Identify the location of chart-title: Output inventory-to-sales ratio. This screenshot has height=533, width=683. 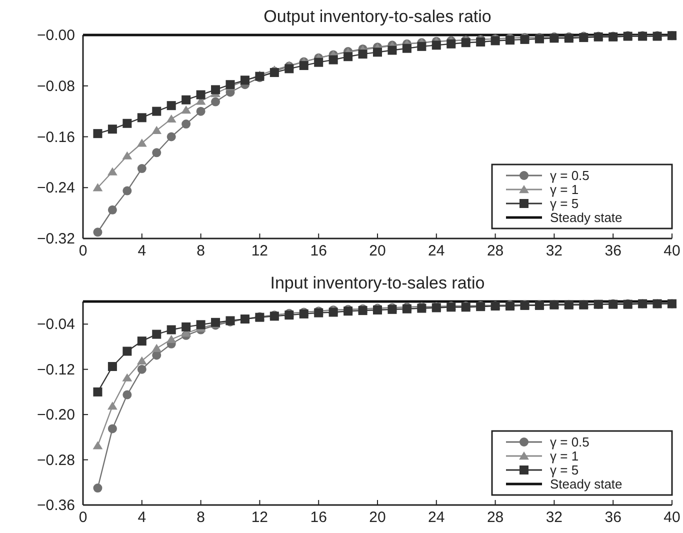
(378, 16).